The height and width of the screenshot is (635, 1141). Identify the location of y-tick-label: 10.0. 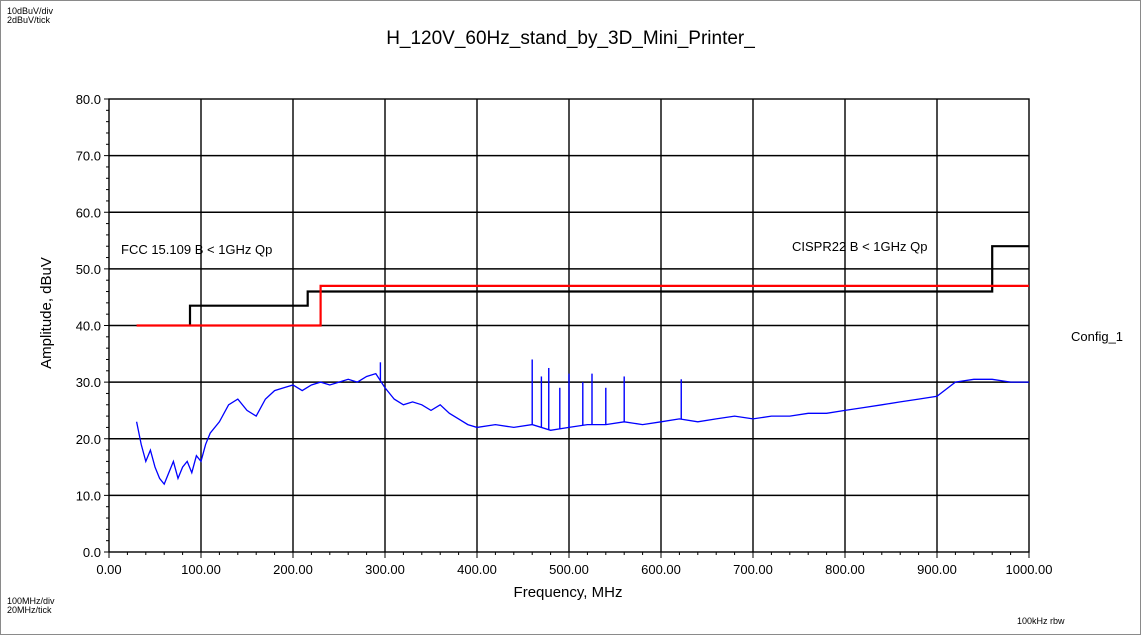
(88, 495).